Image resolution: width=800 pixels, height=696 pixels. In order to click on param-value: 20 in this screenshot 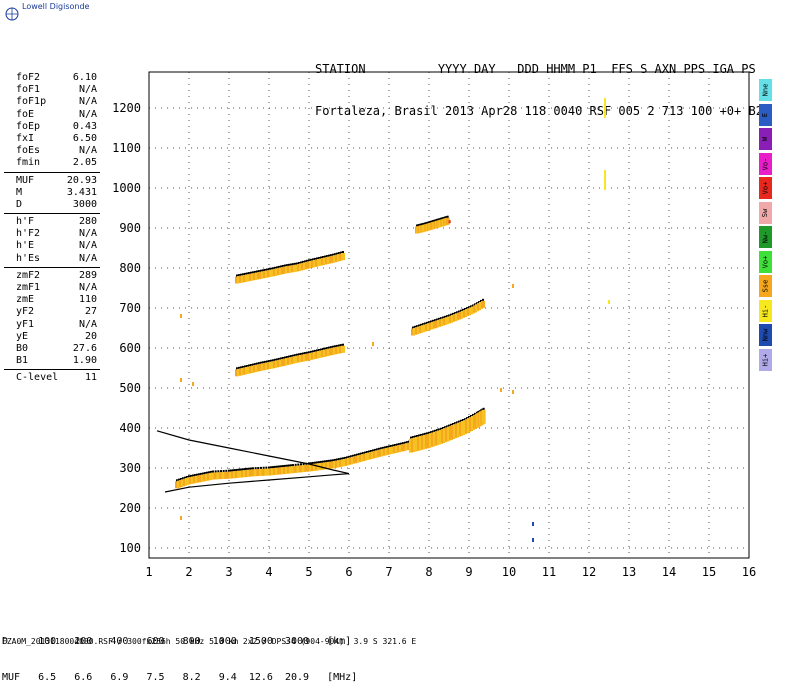, I will do `click(90, 336)`.